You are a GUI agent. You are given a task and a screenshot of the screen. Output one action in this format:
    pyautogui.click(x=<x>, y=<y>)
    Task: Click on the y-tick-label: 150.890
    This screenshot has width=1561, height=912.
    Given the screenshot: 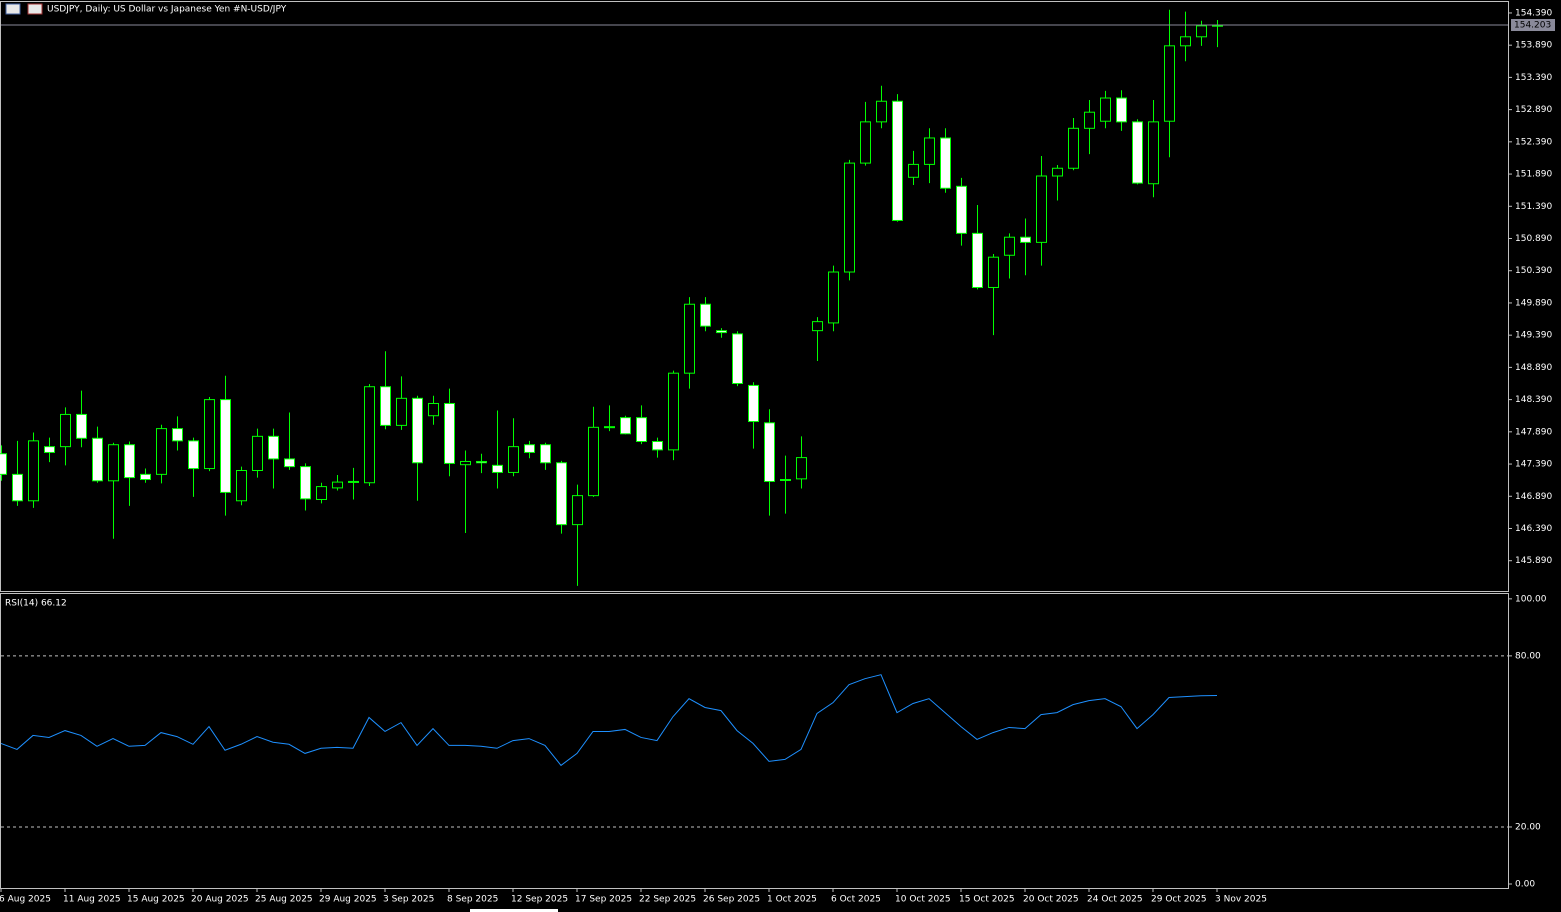 What is the action you would take?
    pyautogui.click(x=1533, y=239)
    